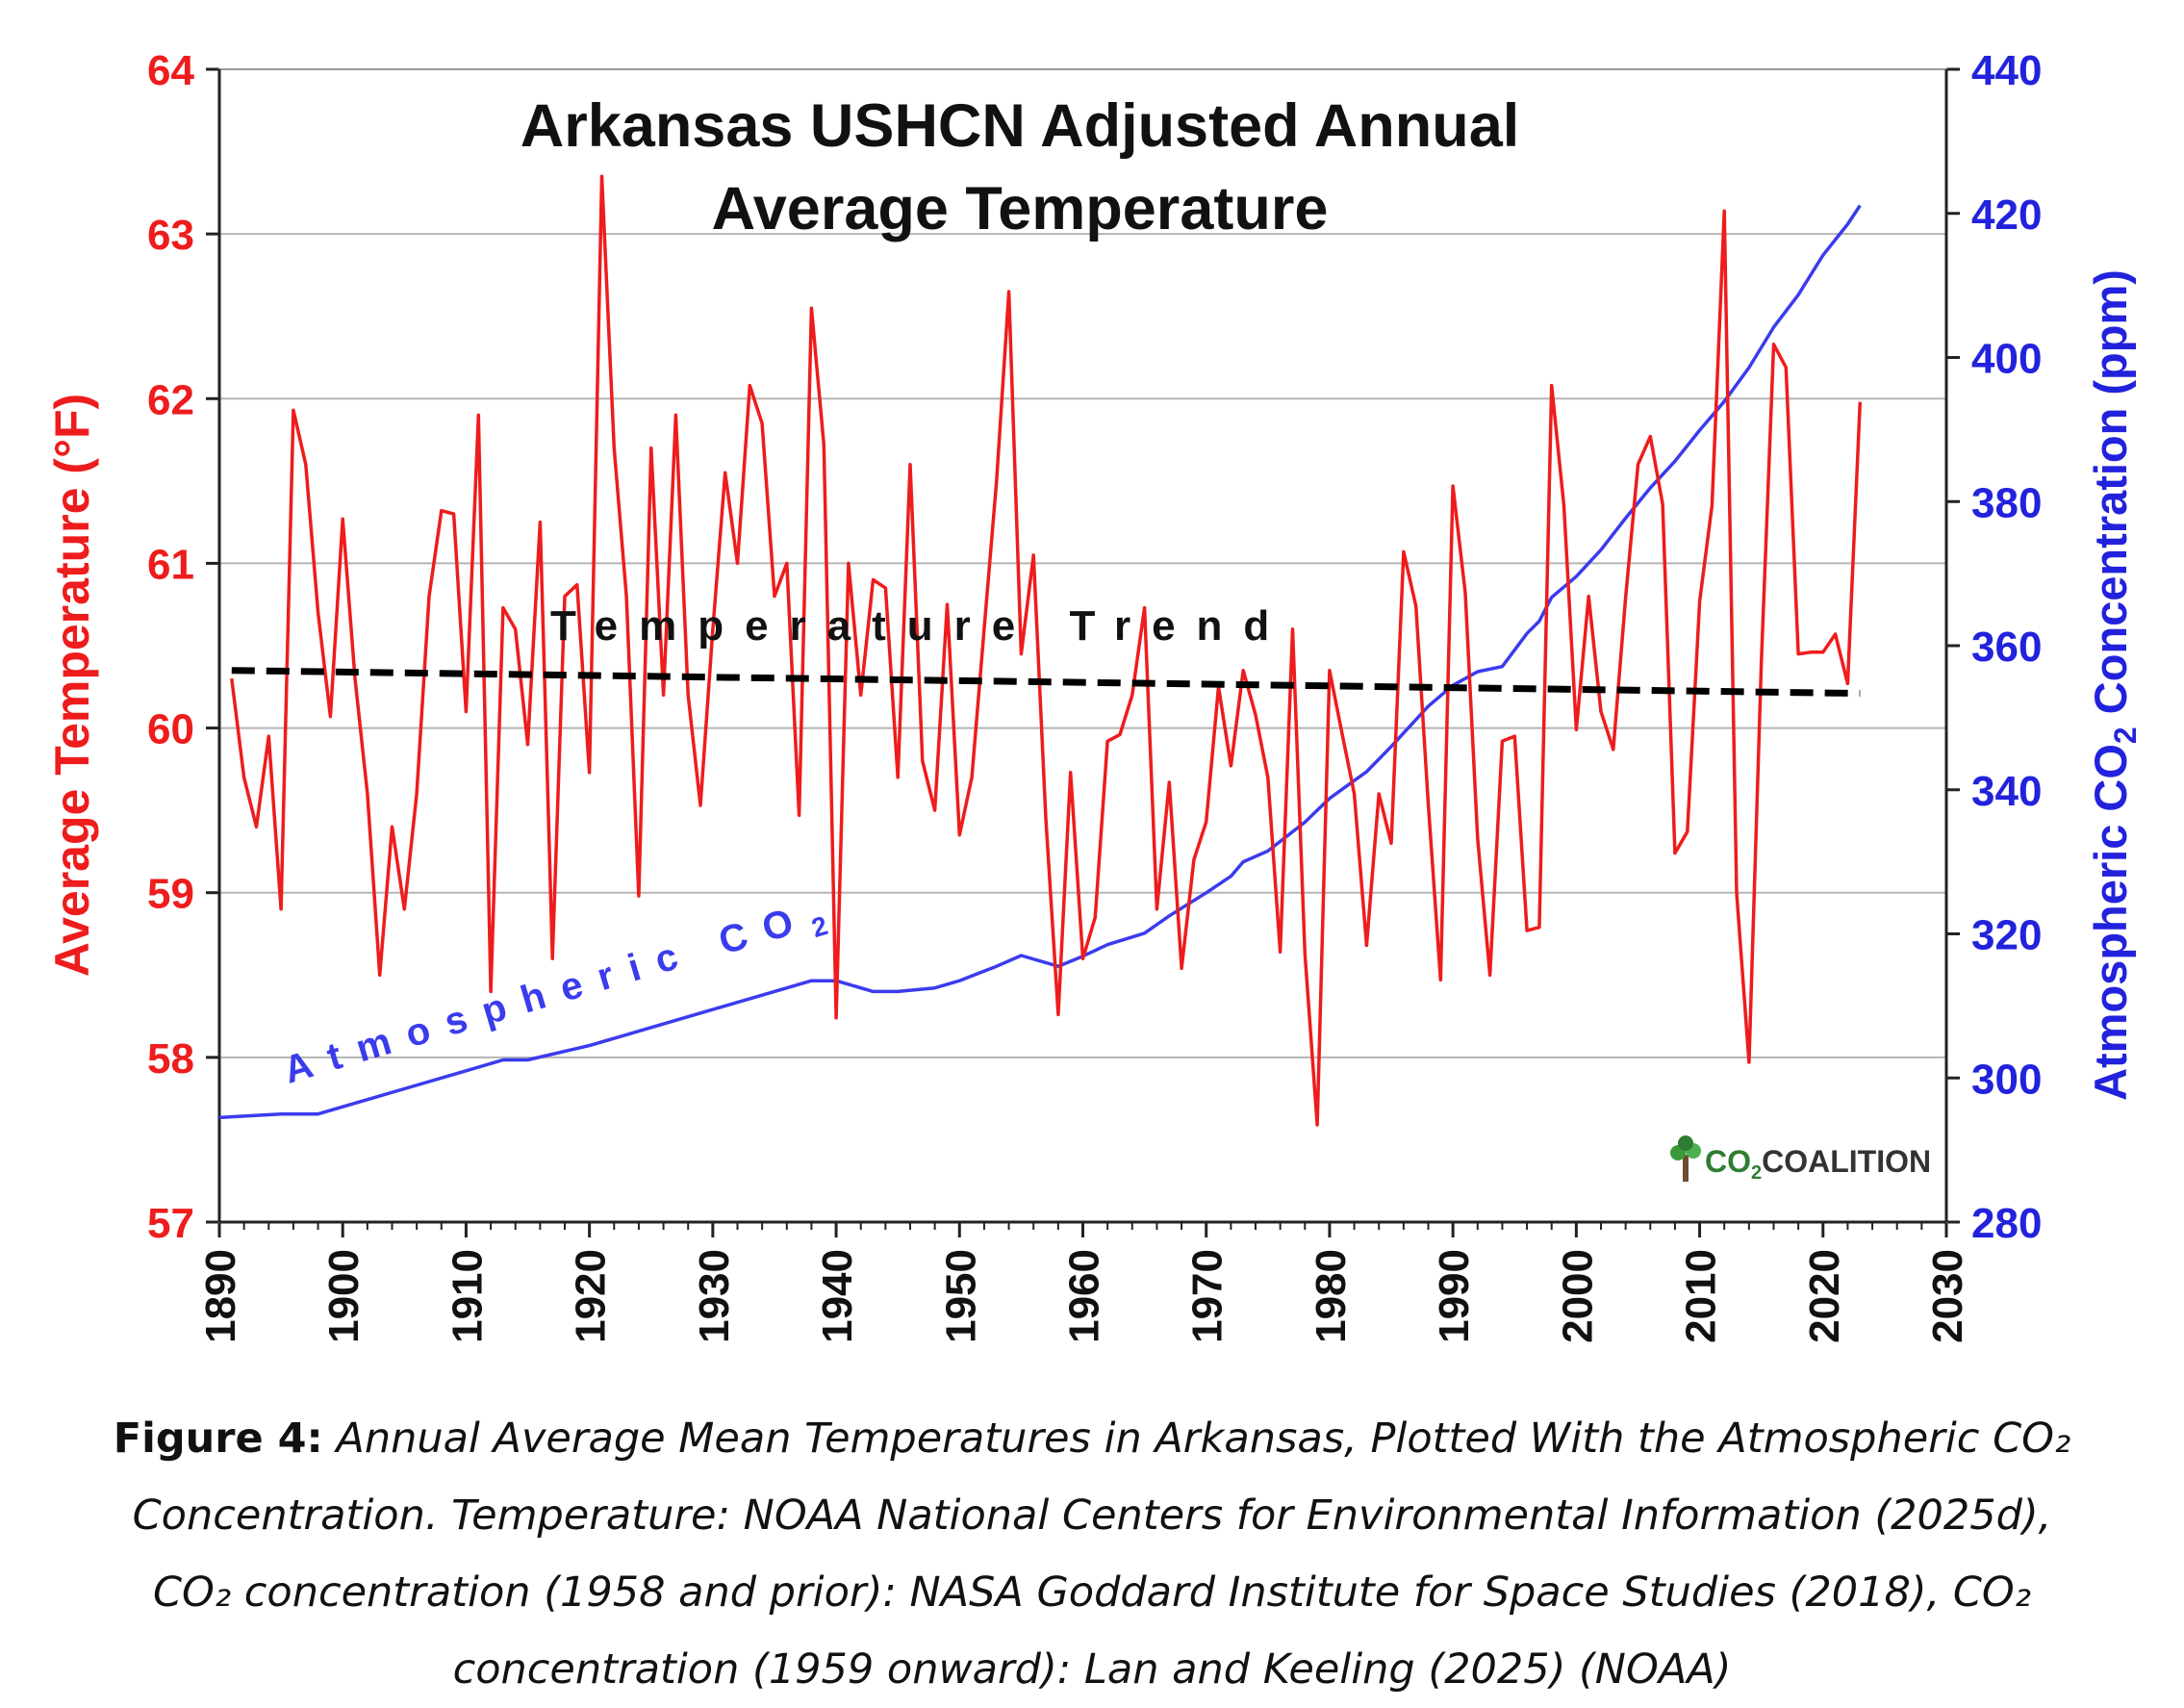  What do you see at coordinates (170, 1059) in the screenshot?
I see `left-tick-label: 58` at bounding box center [170, 1059].